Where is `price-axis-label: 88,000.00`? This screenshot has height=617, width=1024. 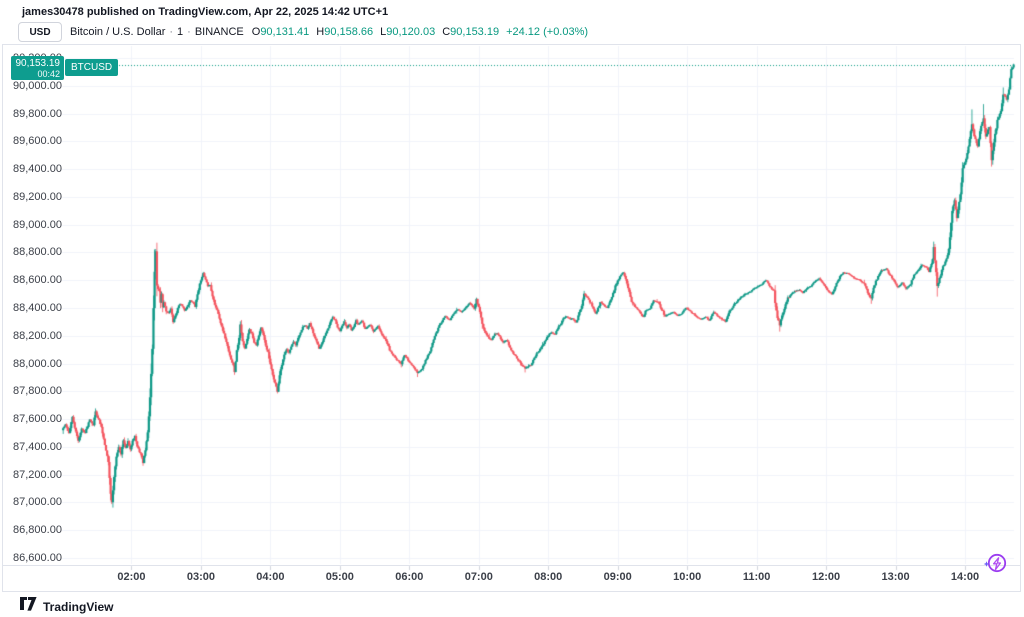 price-axis-label: 88,000.00 is located at coordinates (37, 363).